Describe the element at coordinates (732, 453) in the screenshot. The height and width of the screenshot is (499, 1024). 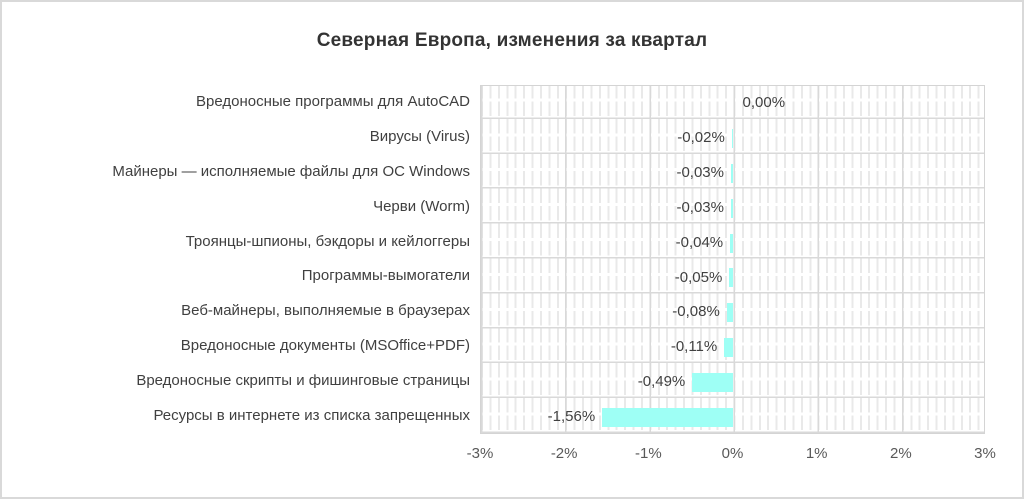
I see `x-tick-label: 0%` at that location.